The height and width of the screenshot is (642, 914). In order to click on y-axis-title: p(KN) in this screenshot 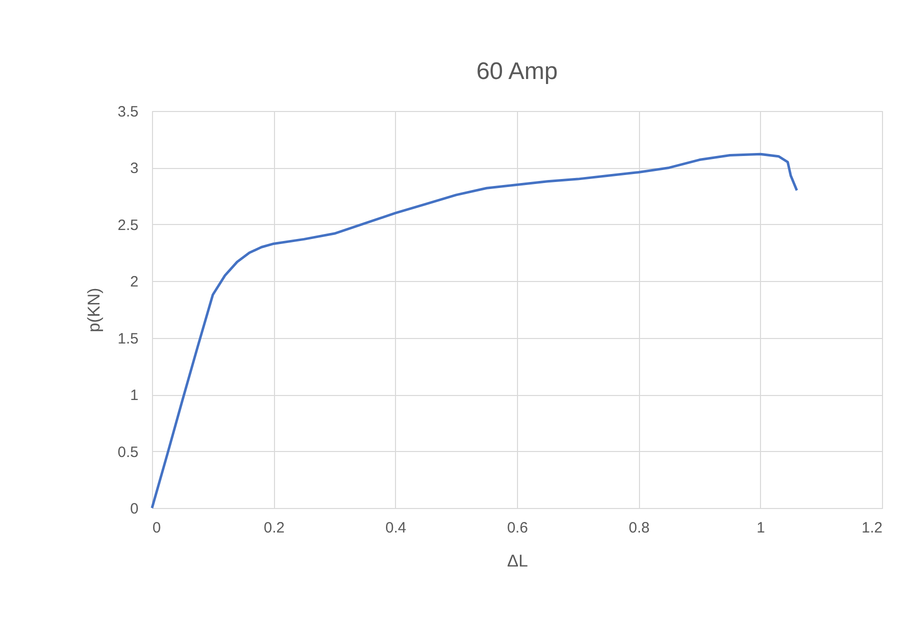, I will do `click(94, 310)`.